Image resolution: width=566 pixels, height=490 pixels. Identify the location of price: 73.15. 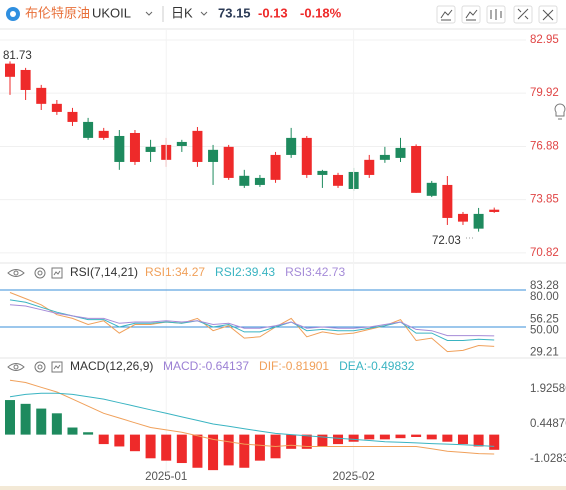
(234, 12).